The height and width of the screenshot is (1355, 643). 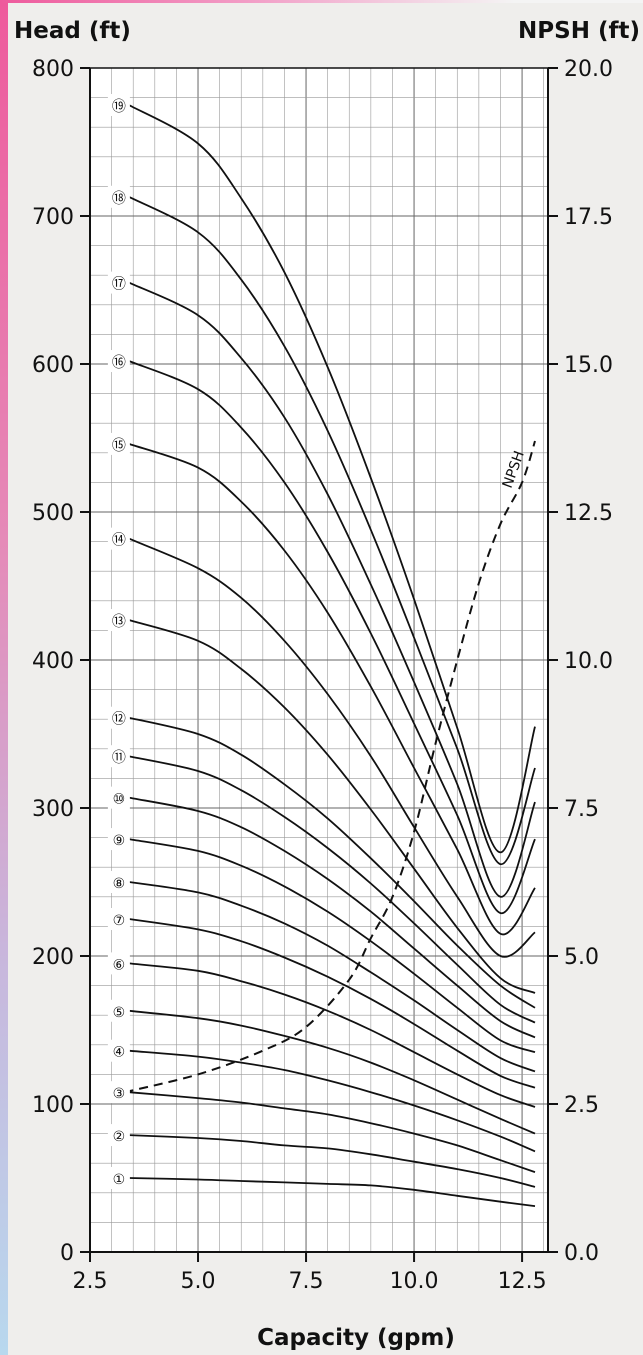 I want to click on x-tick-label: 12.5, so click(x=522, y=1281).